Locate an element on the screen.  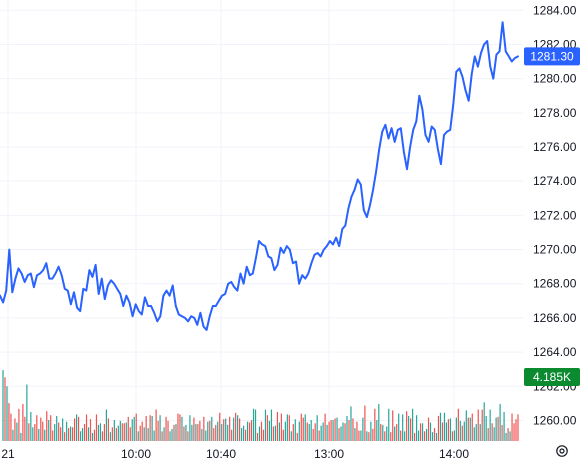
y-tick-label: 1268.00 is located at coordinates (555, 284).